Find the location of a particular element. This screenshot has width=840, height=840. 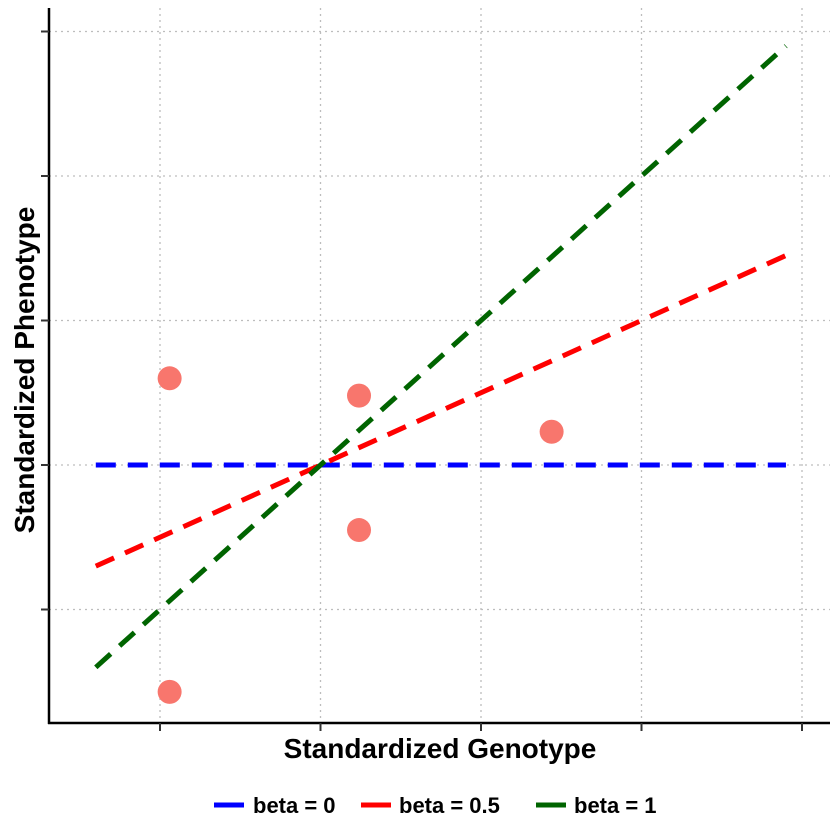

legend-label-beta-0: beta = 0 is located at coordinates (294, 805).